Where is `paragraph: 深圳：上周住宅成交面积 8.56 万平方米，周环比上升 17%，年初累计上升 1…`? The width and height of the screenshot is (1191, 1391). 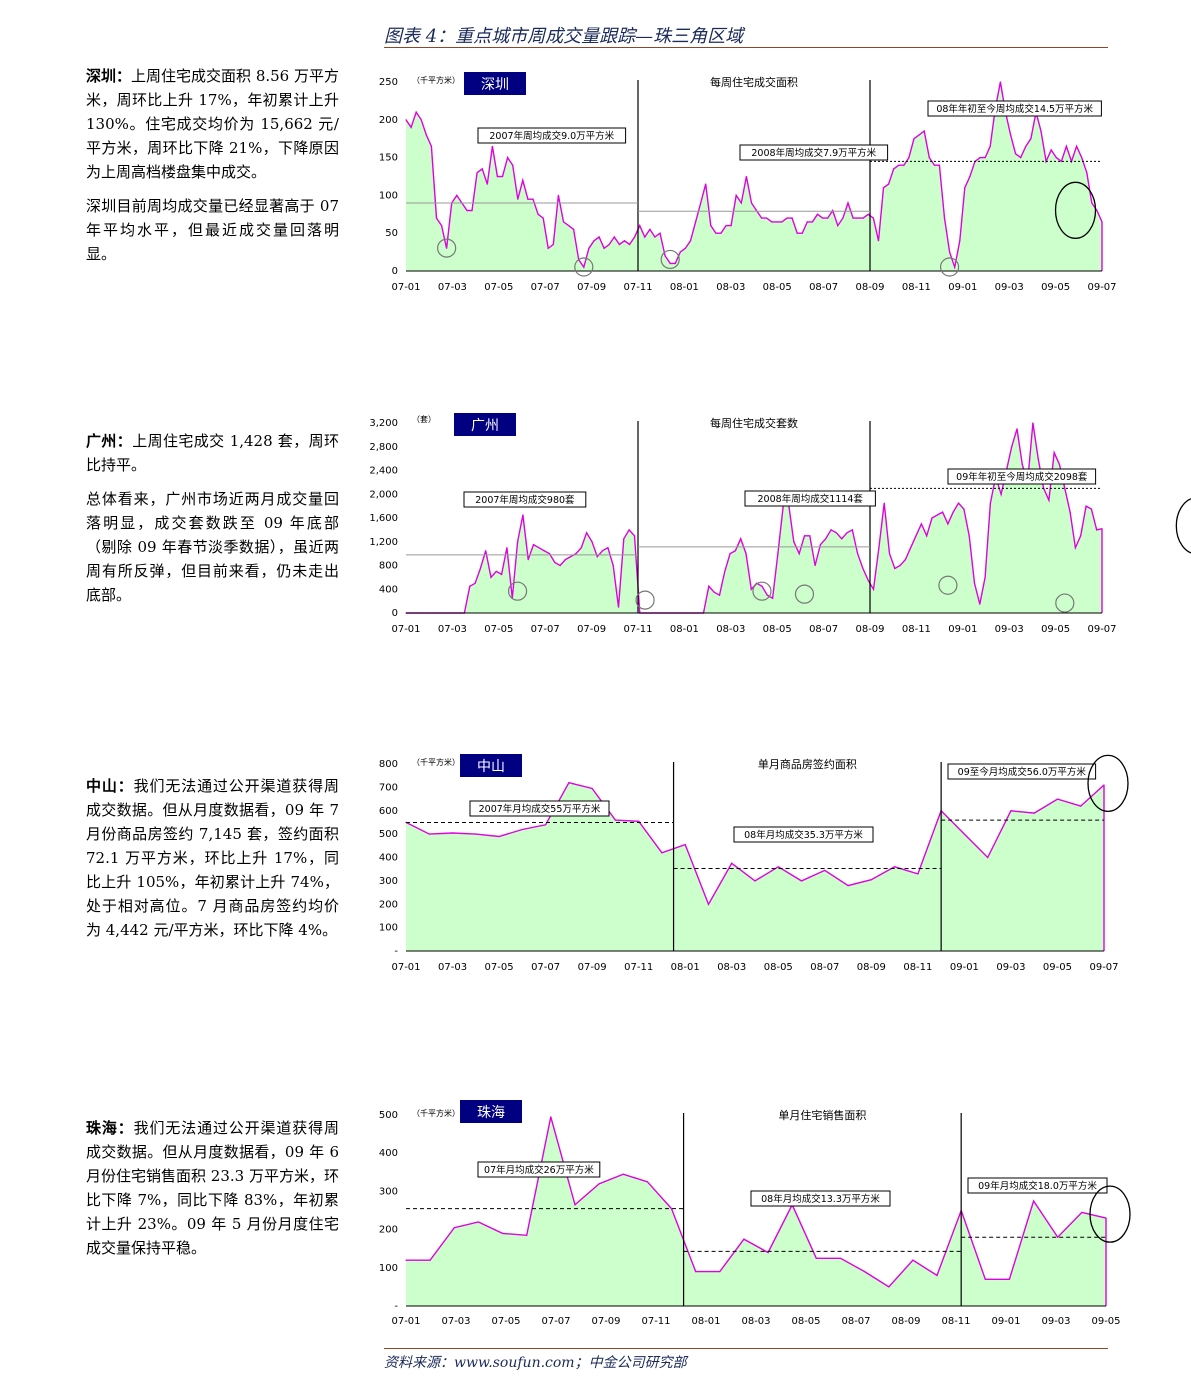
paragraph: 深圳：上周住宅成交面积 8.56 万平方米，周环比上升 17%，年初累计上升 1… is located at coordinates (212, 124).